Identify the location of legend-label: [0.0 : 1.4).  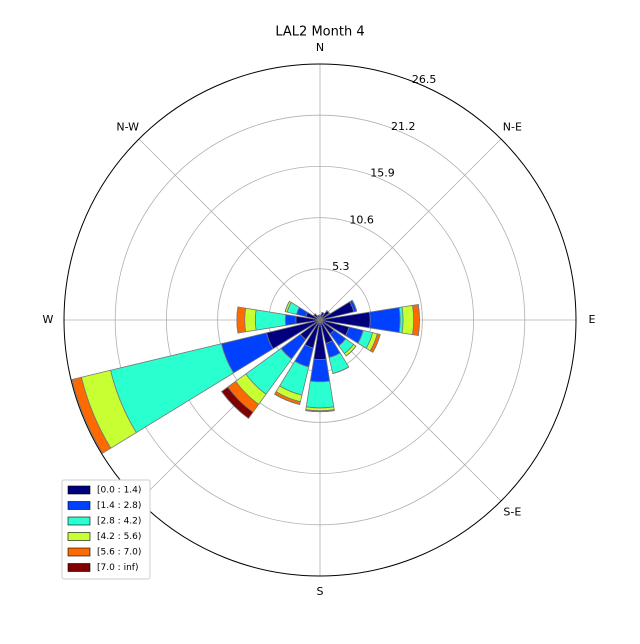
(119, 491).